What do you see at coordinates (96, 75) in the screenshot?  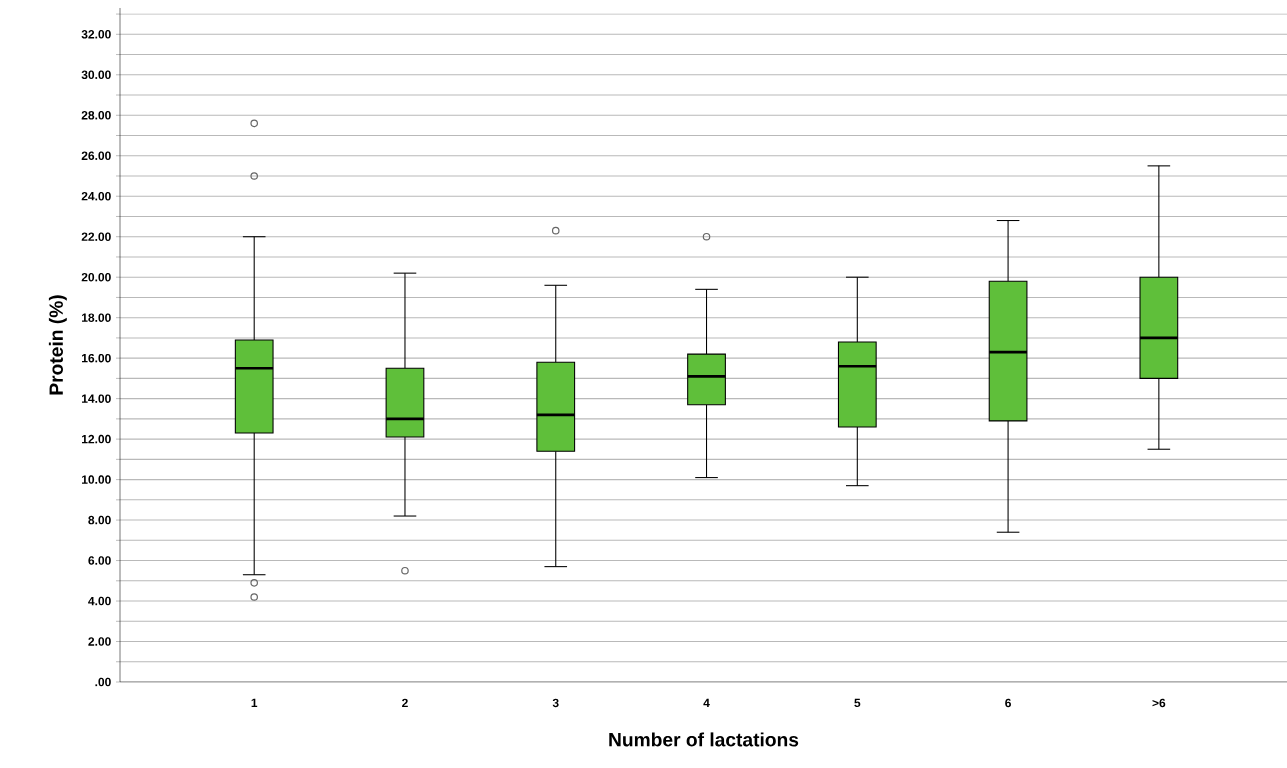 I see `y-tick-label: 30.00` at bounding box center [96, 75].